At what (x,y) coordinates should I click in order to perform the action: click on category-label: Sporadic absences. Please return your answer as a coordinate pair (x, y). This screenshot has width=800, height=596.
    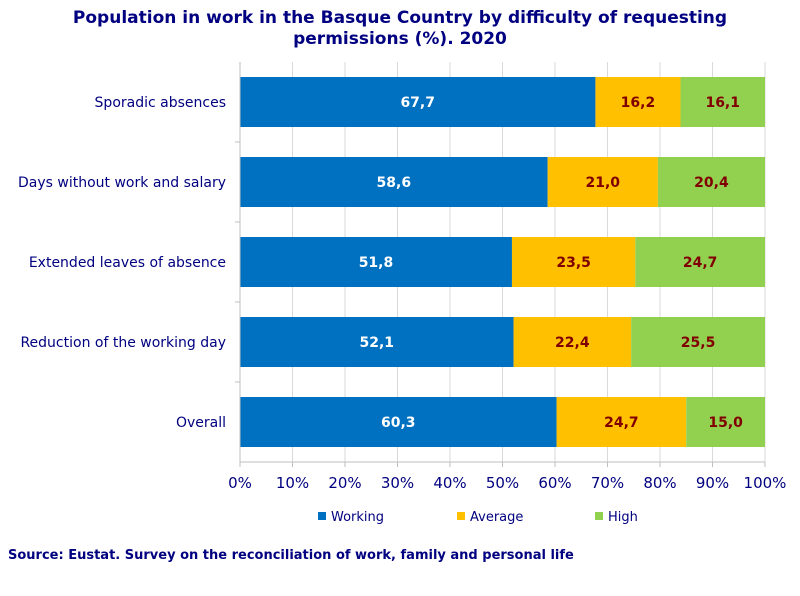
    Looking at the image, I should click on (160, 103).